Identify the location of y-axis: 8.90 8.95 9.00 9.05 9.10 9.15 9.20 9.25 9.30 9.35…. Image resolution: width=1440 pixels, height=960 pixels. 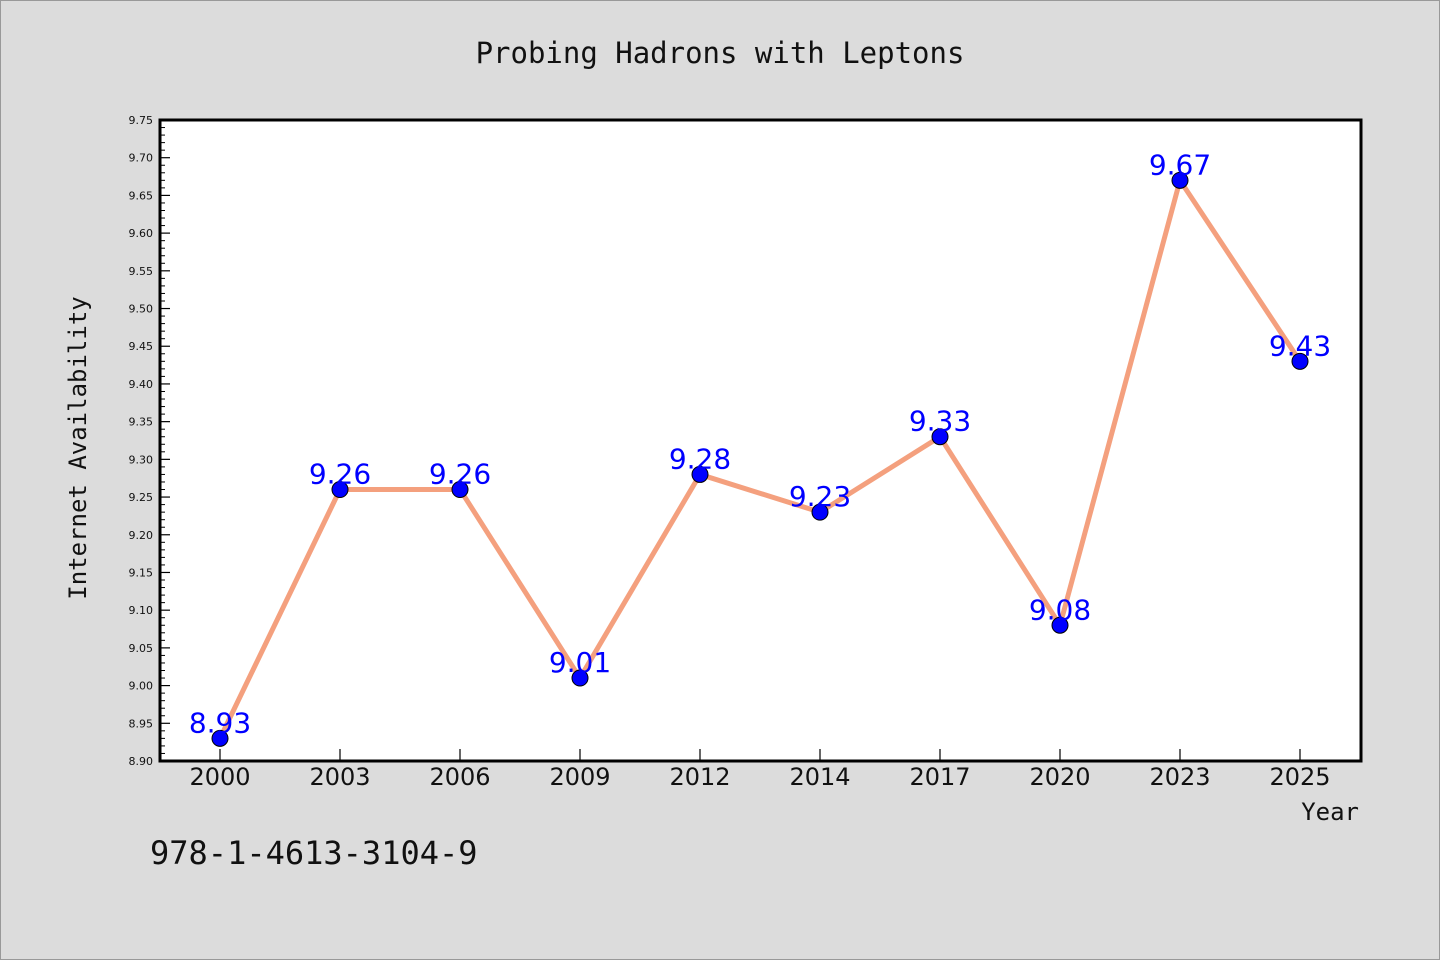
(149, 441).